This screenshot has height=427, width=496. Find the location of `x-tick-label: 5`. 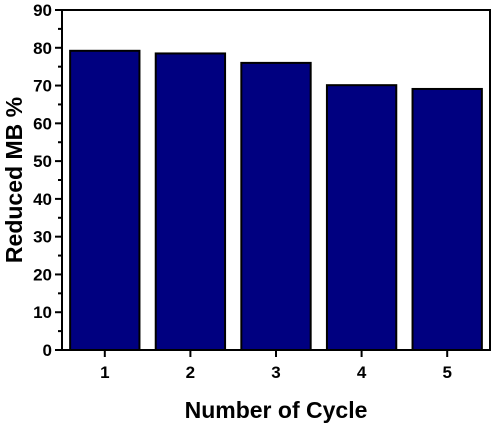

x-tick-label: 5 is located at coordinates (446, 372).